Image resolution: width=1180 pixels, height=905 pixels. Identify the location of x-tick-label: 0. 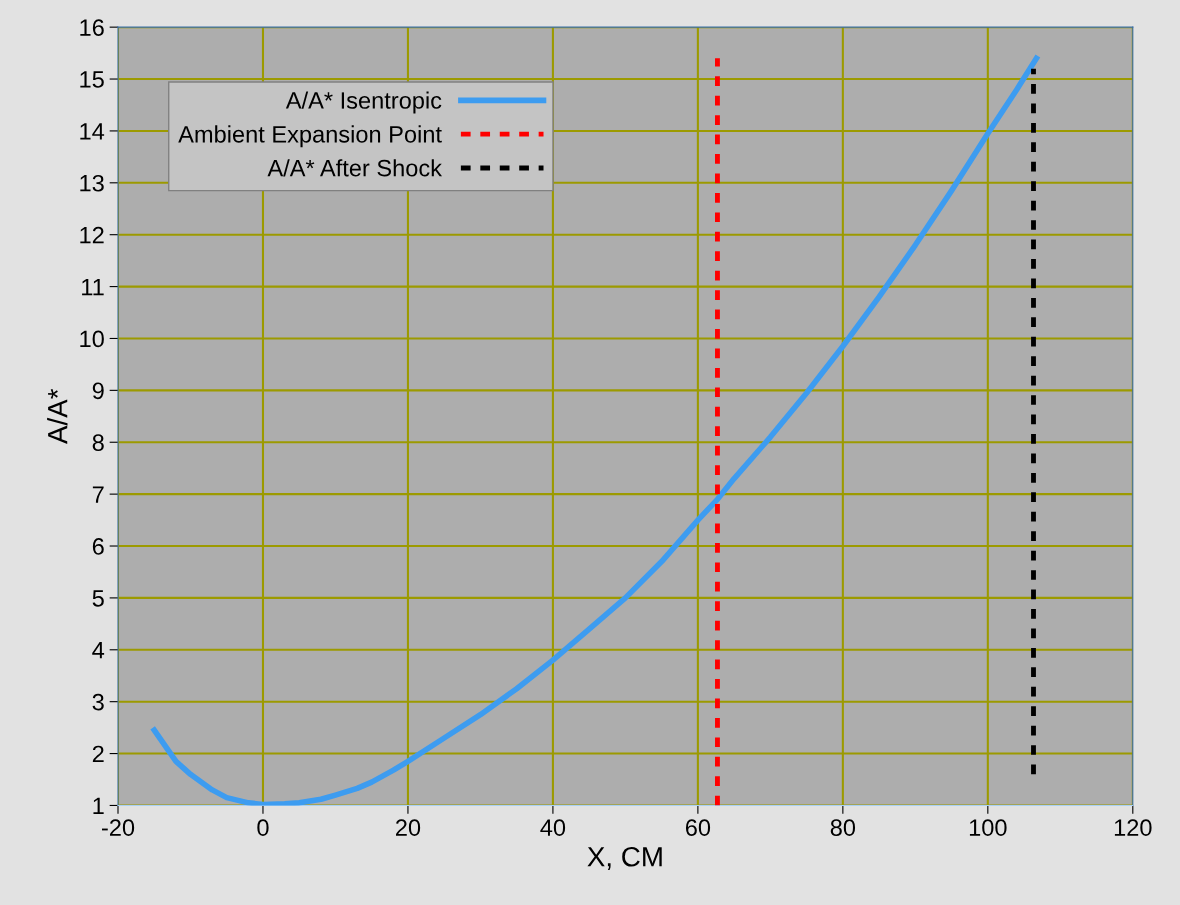
(263, 827).